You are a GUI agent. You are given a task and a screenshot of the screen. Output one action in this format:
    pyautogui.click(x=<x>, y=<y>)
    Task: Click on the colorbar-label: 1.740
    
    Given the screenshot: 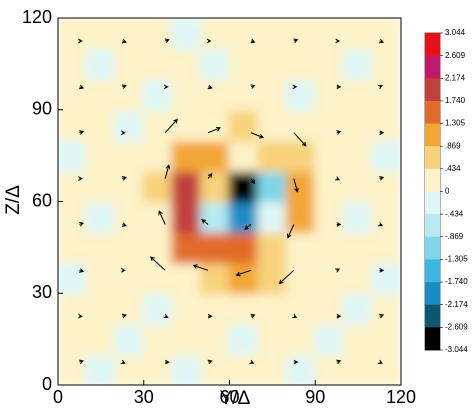 What is the action you would take?
    pyautogui.click(x=455, y=100)
    